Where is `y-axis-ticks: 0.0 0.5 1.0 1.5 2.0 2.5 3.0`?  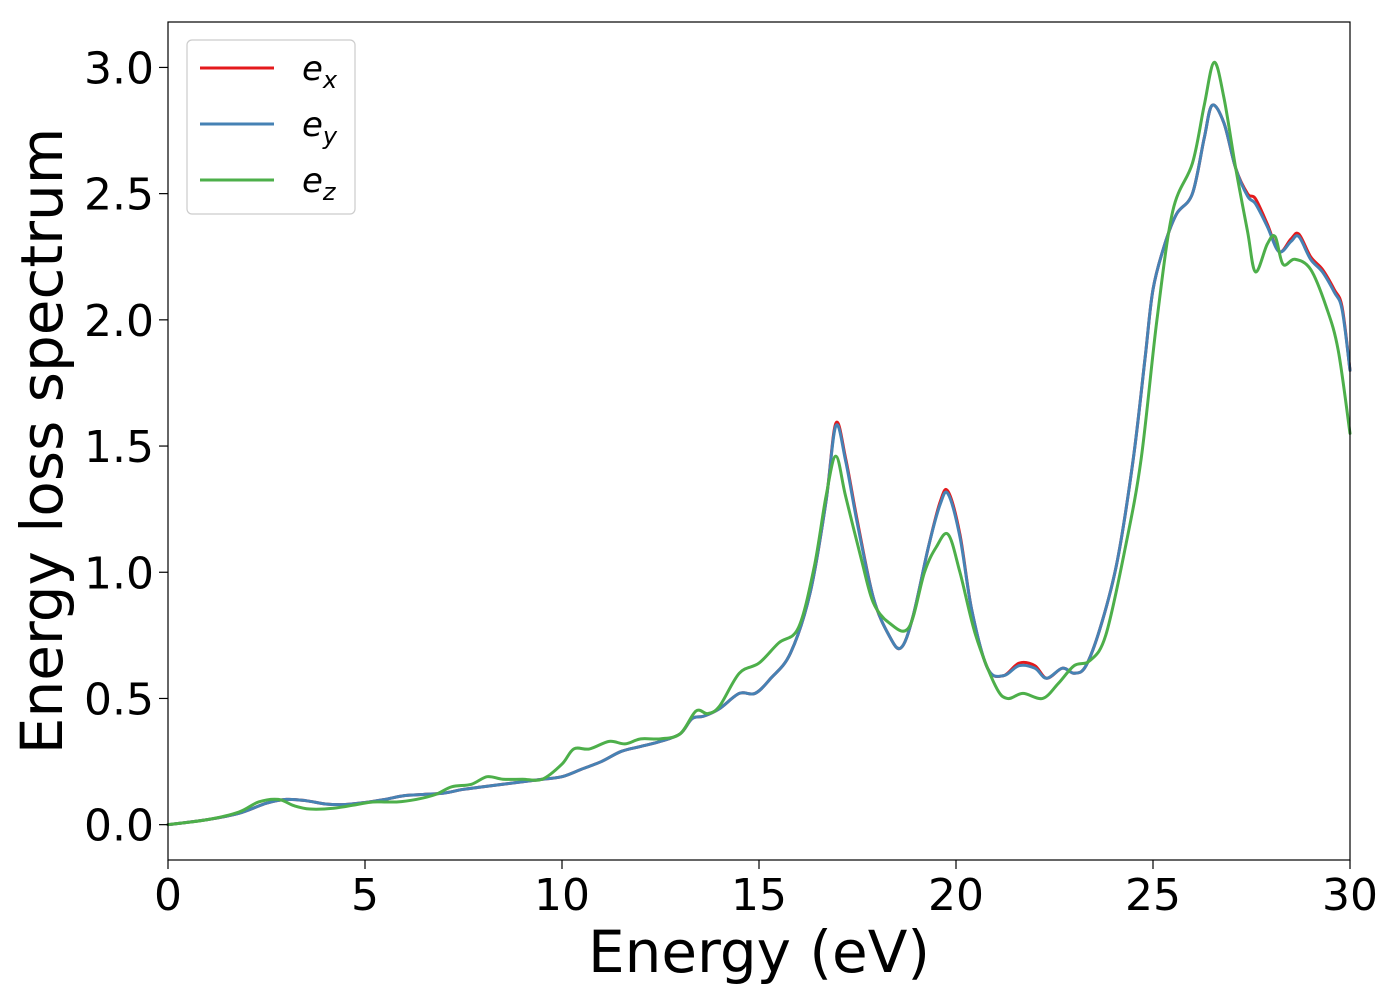
y-axis-ticks: 0.0 0.5 1.0 1.5 2.0 2.5 3.0 is located at coordinates (126, 447).